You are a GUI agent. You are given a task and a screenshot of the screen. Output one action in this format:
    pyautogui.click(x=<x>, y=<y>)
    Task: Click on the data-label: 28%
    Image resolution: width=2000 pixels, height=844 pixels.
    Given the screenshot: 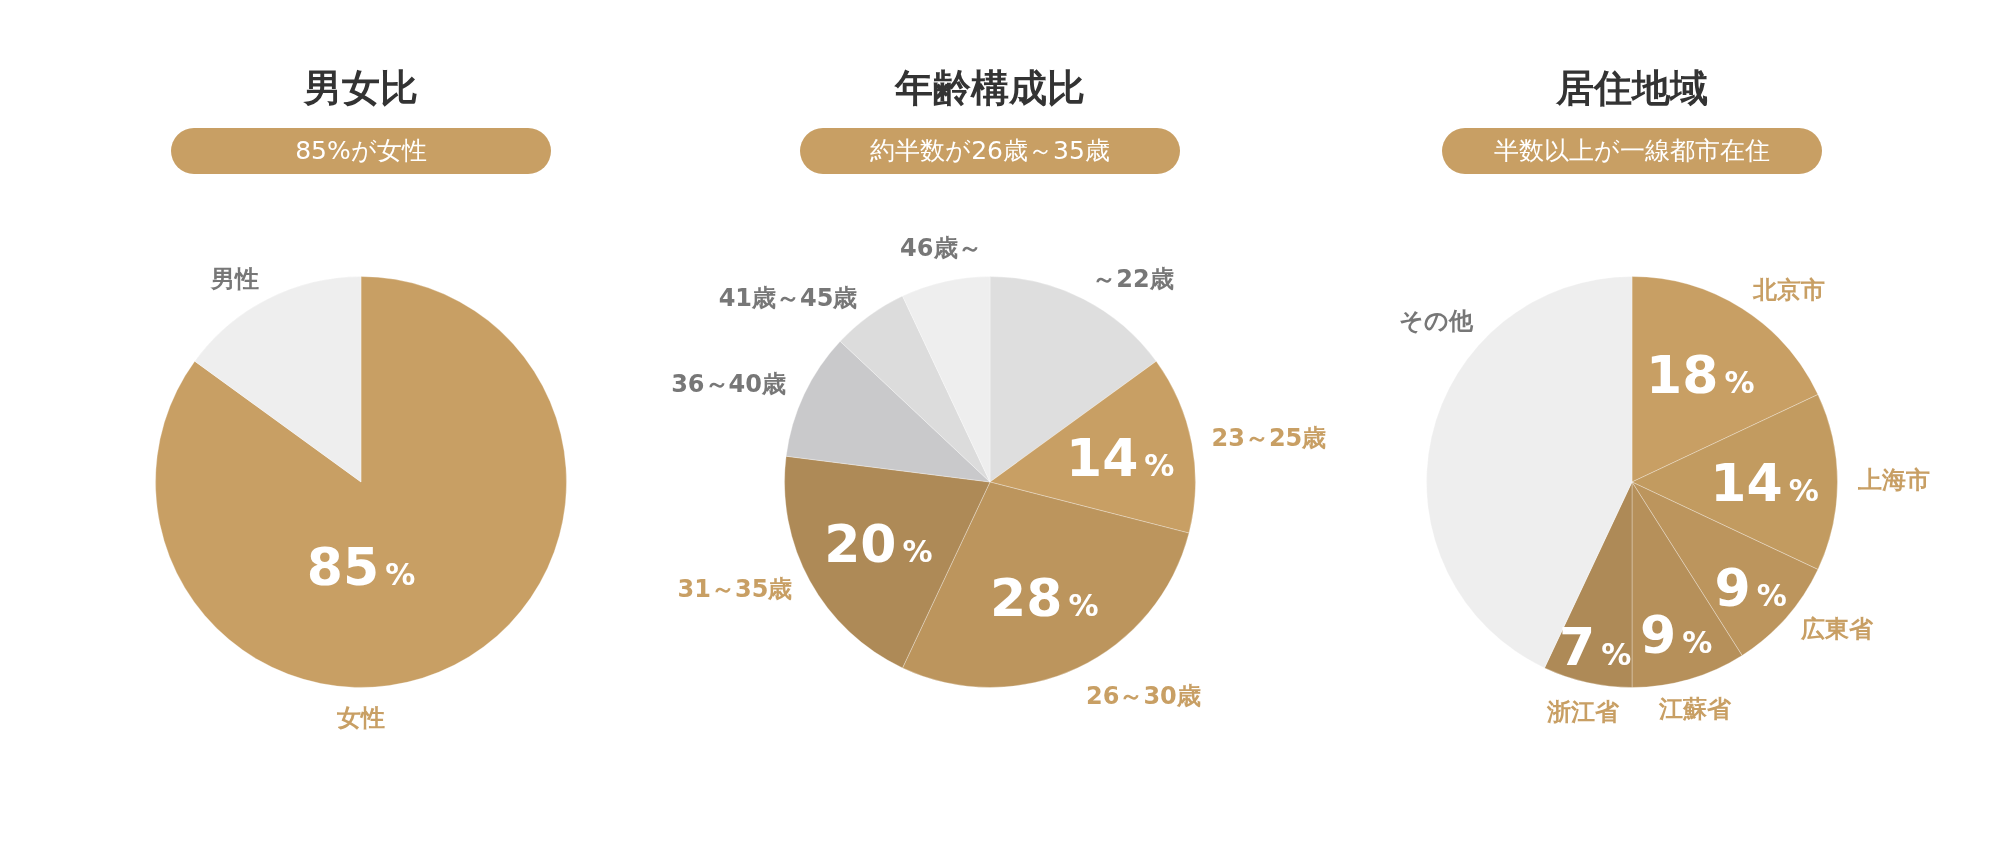 What is the action you would take?
    pyautogui.click(x=1044, y=598)
    